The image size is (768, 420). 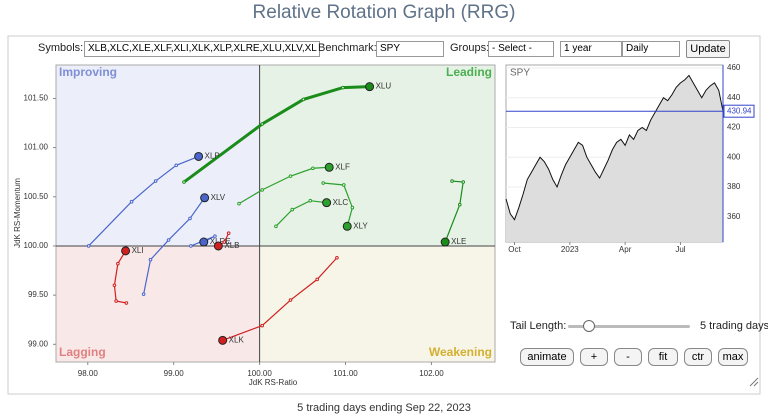 What do you see at coordinates (570, 249) in the screenshot?
I see `date-label: 2023` at bounding box center [570, 249].